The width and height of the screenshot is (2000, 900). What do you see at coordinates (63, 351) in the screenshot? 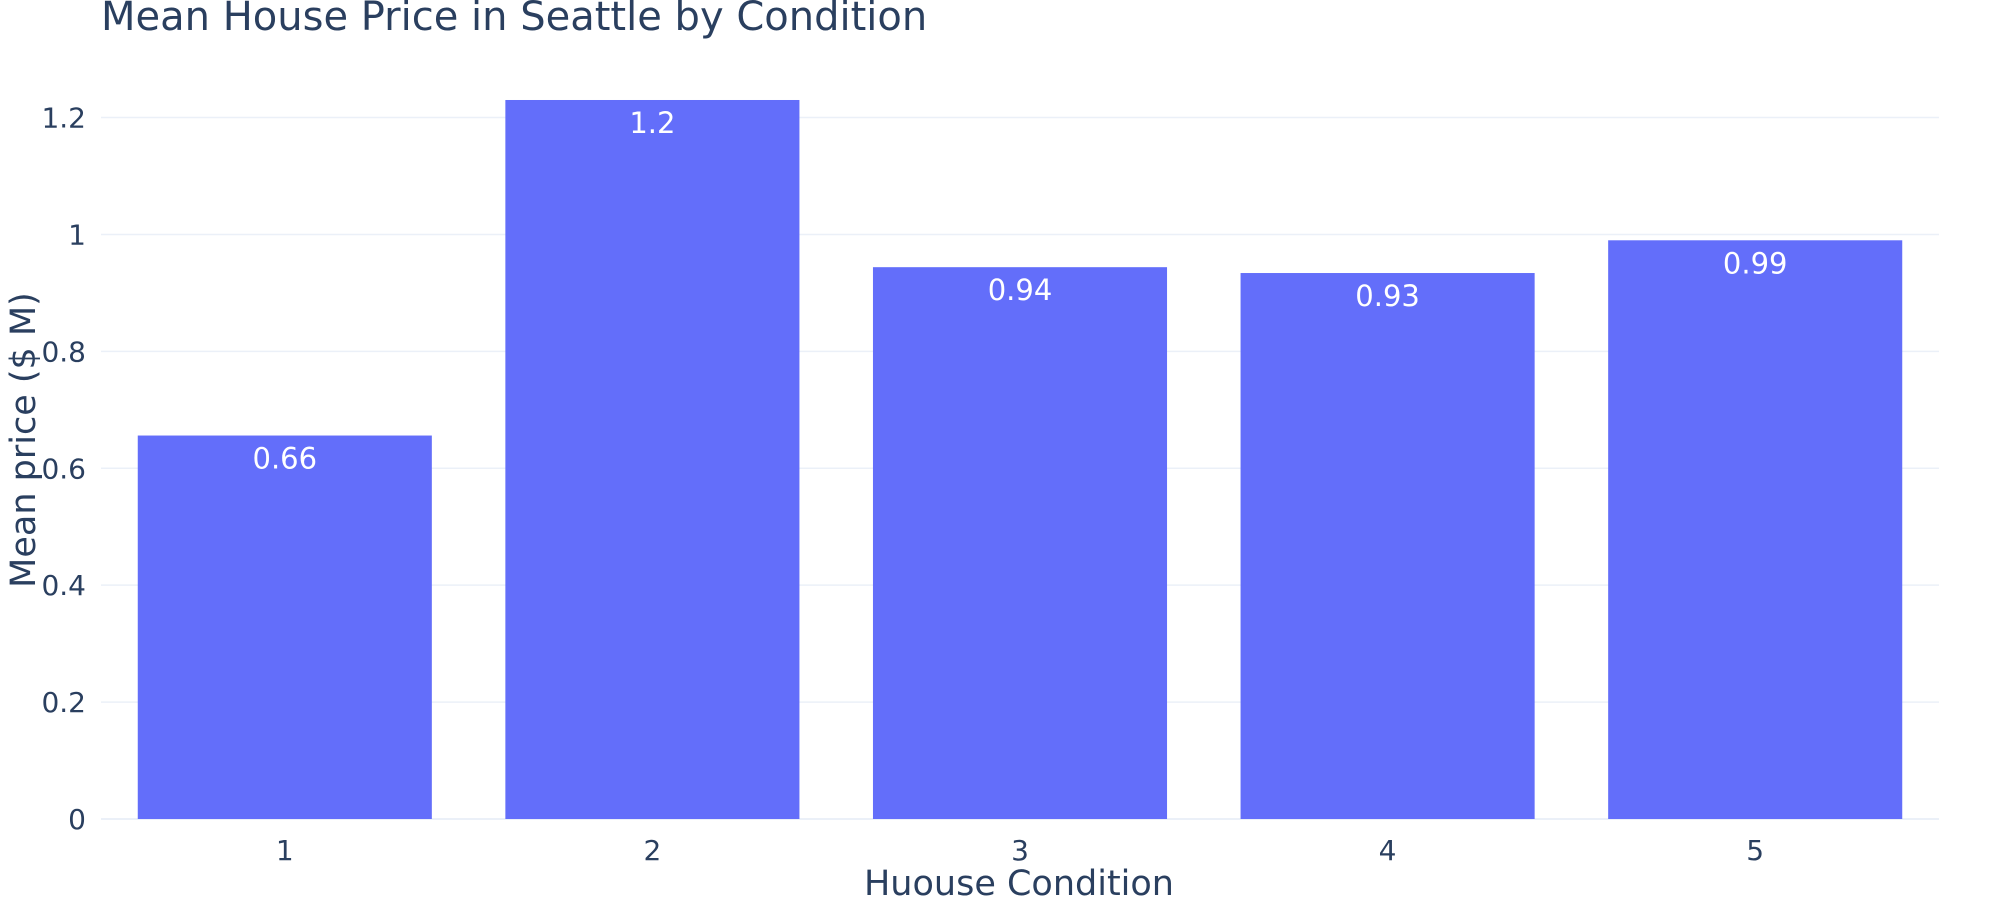
I see `y-tick-label: 0.8` at bounding box center [63, 351].